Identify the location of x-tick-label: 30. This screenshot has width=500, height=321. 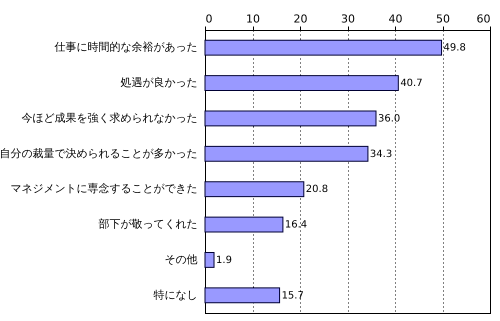
(348, 19).